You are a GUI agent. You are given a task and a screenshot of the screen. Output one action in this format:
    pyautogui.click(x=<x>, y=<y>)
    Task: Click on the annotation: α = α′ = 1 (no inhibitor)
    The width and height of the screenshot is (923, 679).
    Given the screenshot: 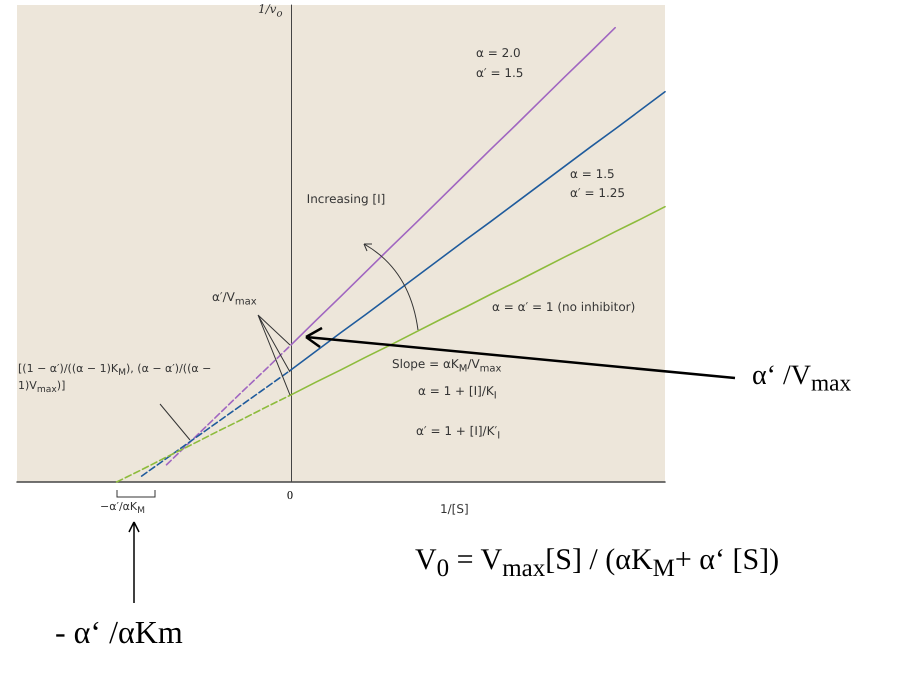 What is the action you would take?
    pyautogui.click(x=564, y=308)
    